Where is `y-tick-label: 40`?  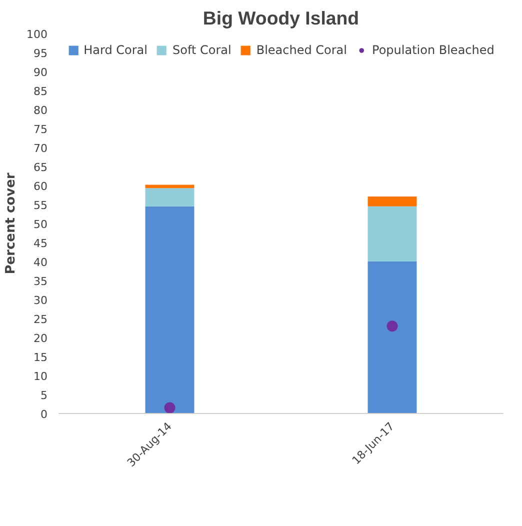
y-tick-label: 40 is located at coordinates (41, 262).